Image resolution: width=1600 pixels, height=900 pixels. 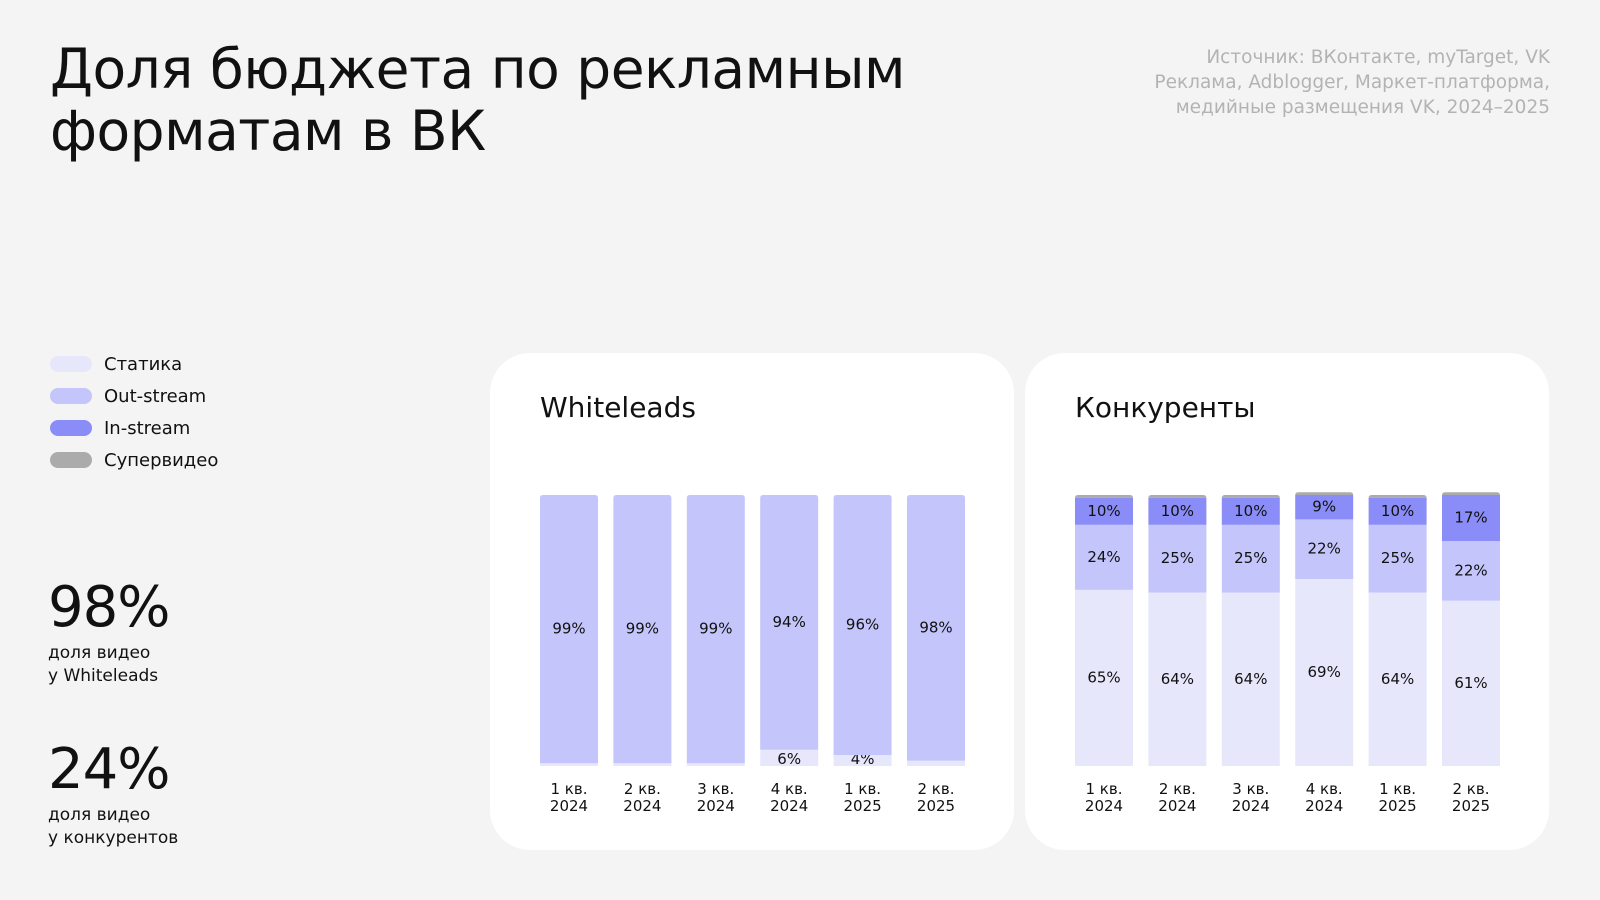 I want to click on data-label-статика-1: 64%, so click(x=1177, y=679).